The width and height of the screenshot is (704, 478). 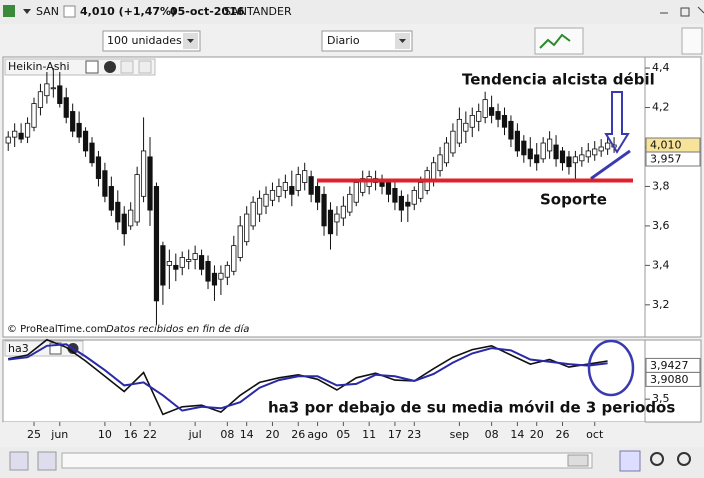 What do you see at coordinates (317, 434) in the screenshot?
I see `x-tick-label: ago` at bounding box center [317, 434].